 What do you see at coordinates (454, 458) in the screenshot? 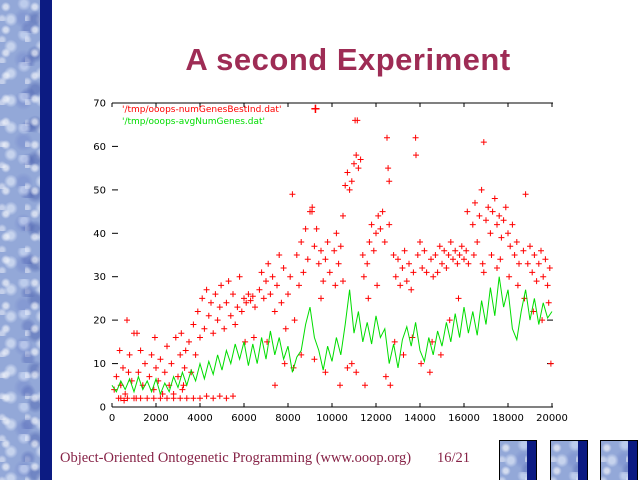
I see `page-number: 16/21` at bounding box center [454, 458].